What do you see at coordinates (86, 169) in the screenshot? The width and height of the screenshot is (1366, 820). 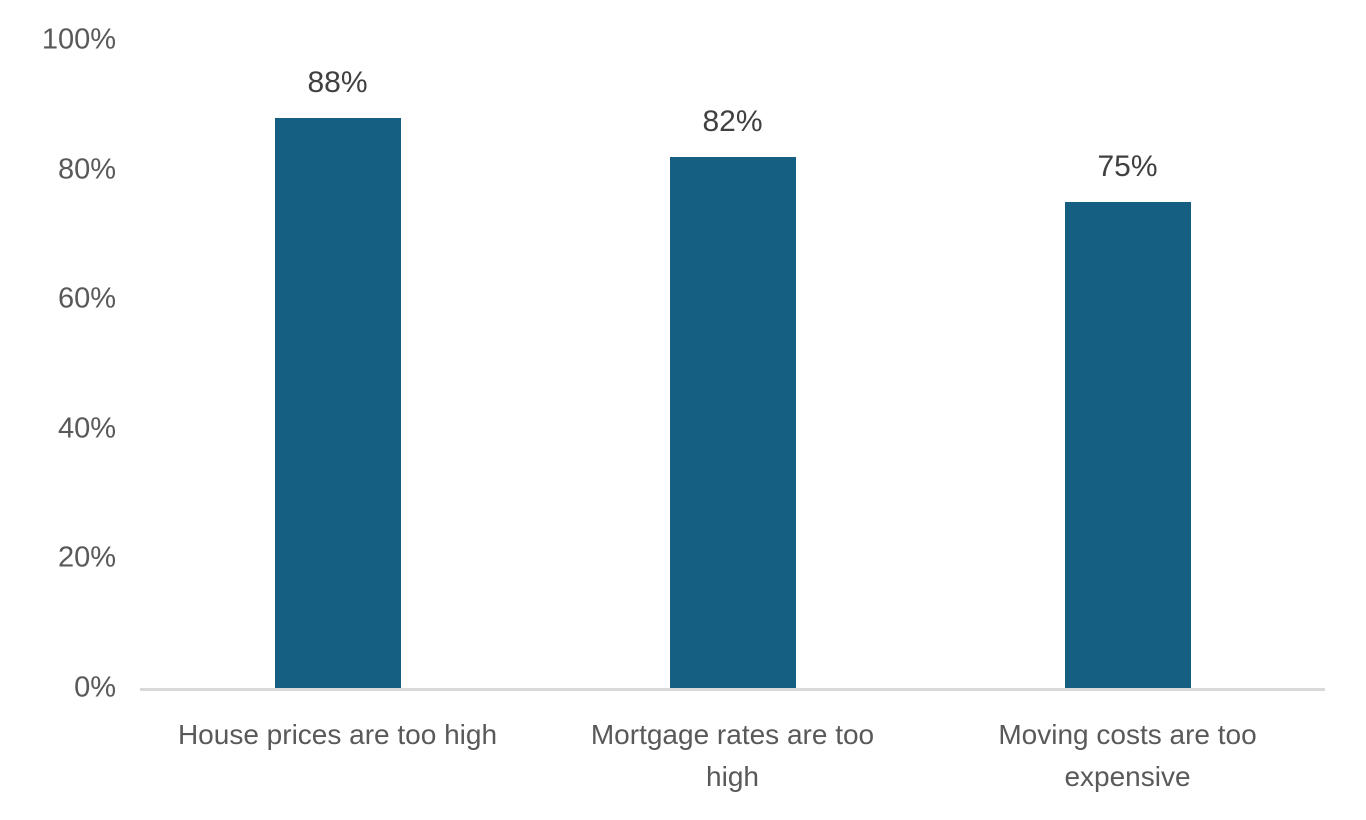 I see `y-tick-label: 80%` at bounding box center [86, 169].